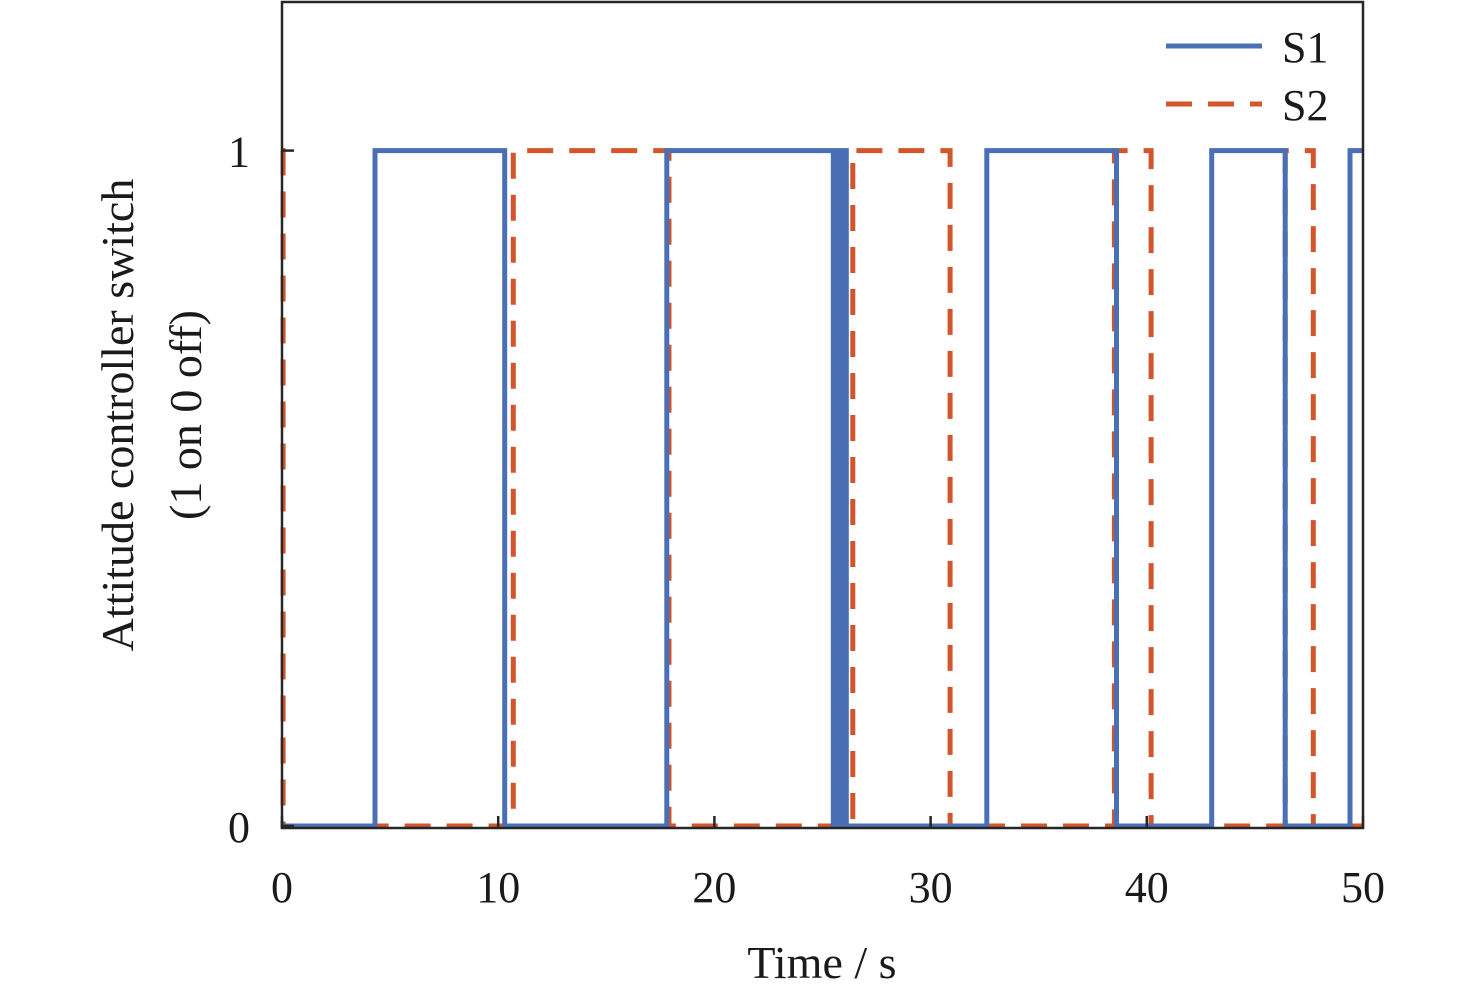 This screenshot has height=998, width=1476. I want to click on y-axis-title-line1: Attitude controller switch, so click(117, 415).